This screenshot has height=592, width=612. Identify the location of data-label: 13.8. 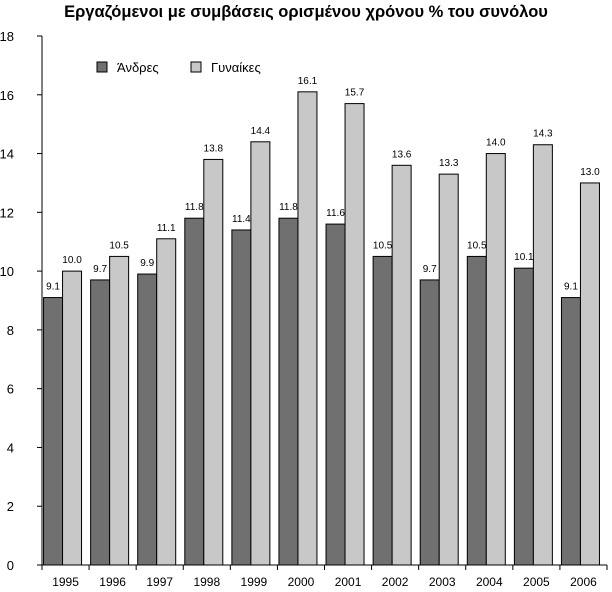
(214, 148).